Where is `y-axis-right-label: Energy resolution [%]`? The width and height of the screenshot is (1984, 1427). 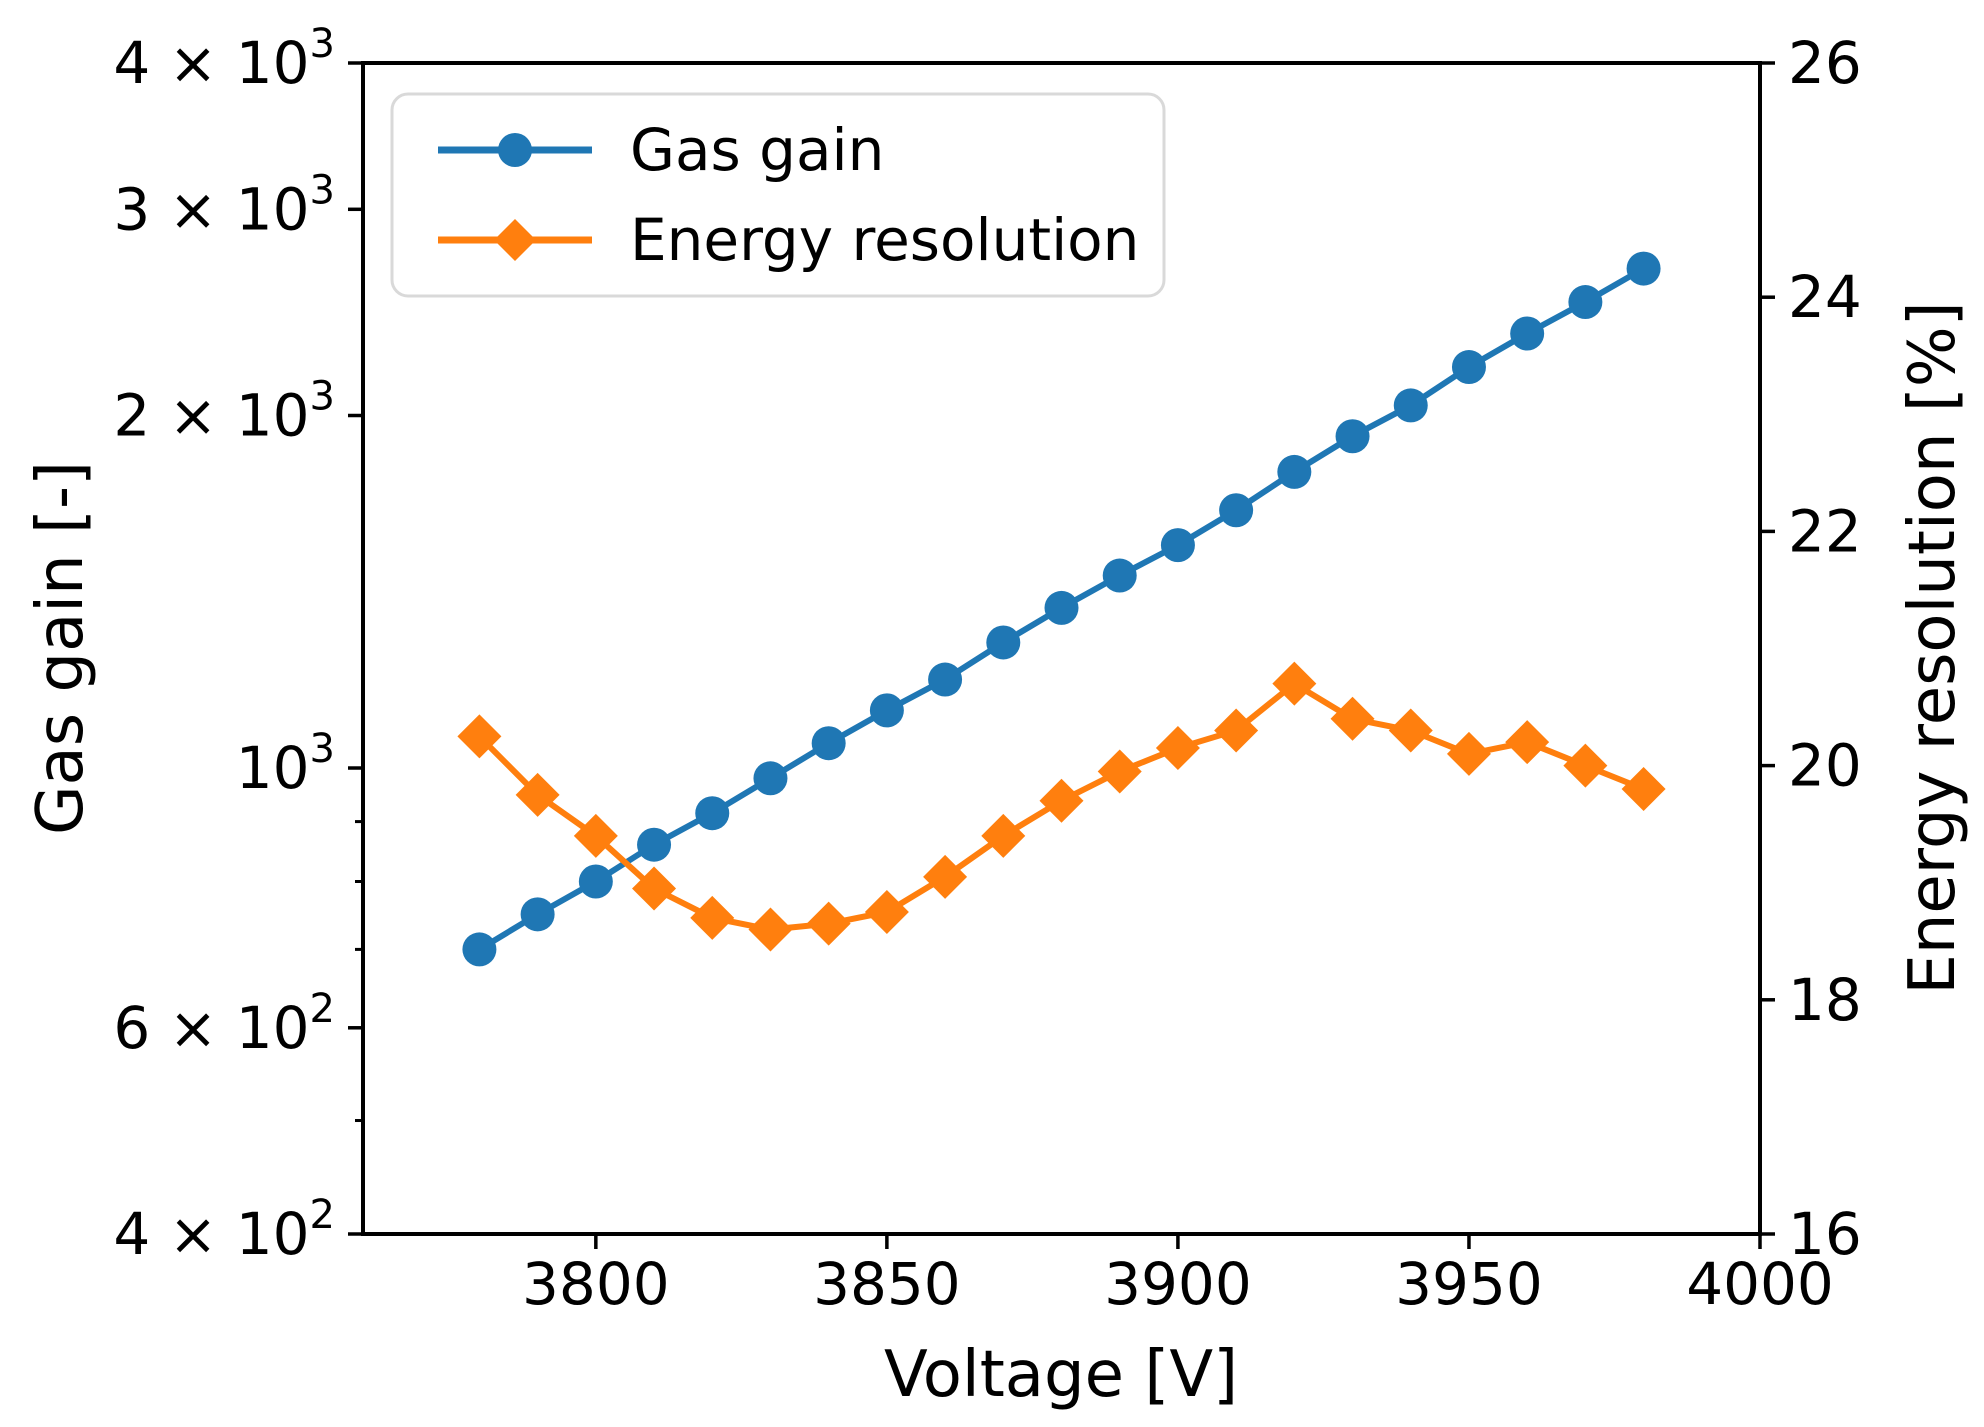 y-axis-right-label: Energy resolution [%] is located at coordinates (1933, 647).